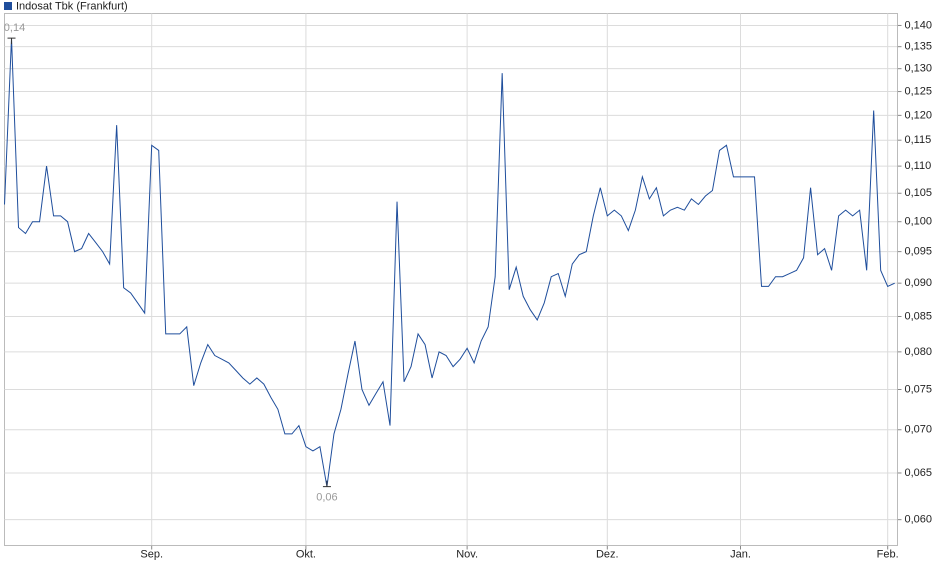 This screenshot has width=940, height=579. I want to click on y-tick-label: 0,060, so click(919, 520).